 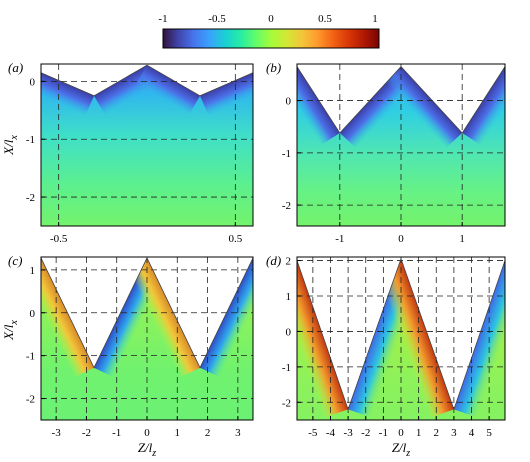 What do you see at coordinates (15, 260) in the screenshot?
I see `panel-label: (c)` at bounding box center [15, 260].